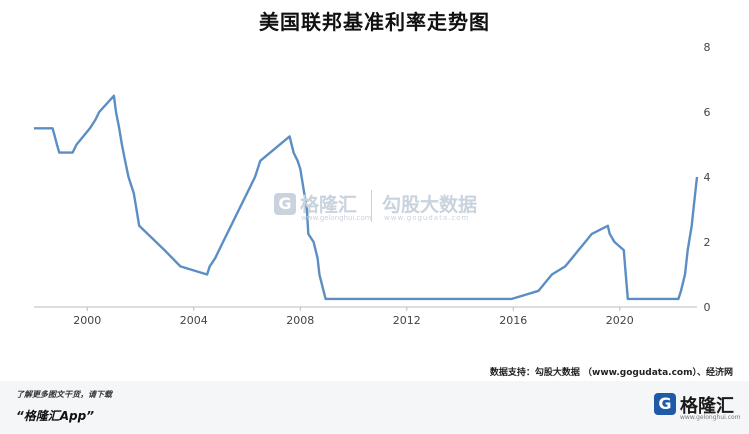 The width and height of the screenshot is (749, 434). Describe the element at coordinates (371, 206) in the screenshot. I see `watermark-separator` at that location.